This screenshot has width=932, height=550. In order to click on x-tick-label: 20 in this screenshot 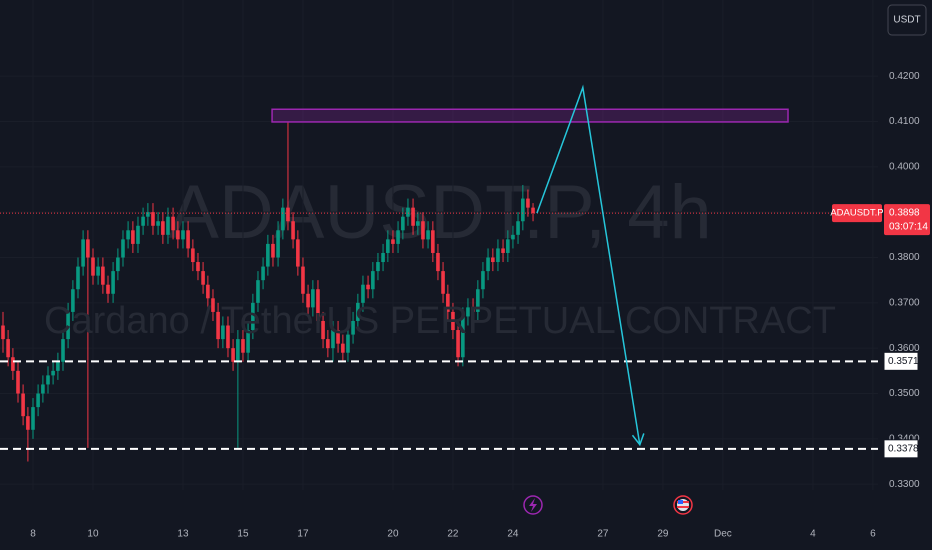, I will do `click(393, 534)`.